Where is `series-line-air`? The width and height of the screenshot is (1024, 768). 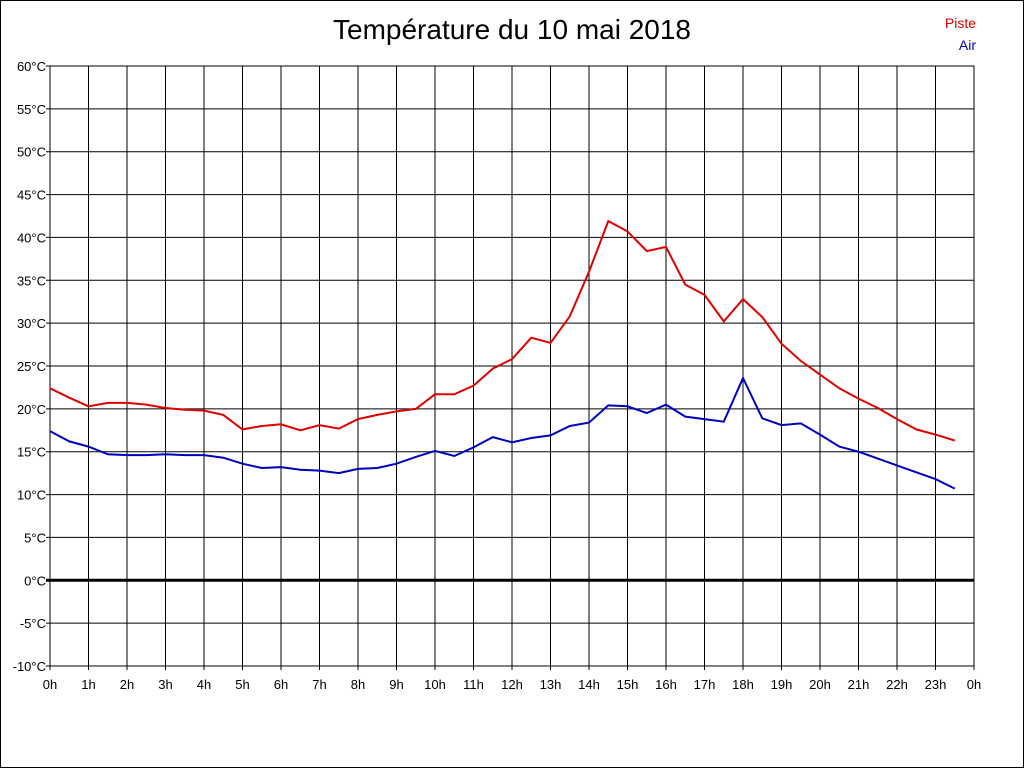
series-line-air is located at coordinates (502, 432).